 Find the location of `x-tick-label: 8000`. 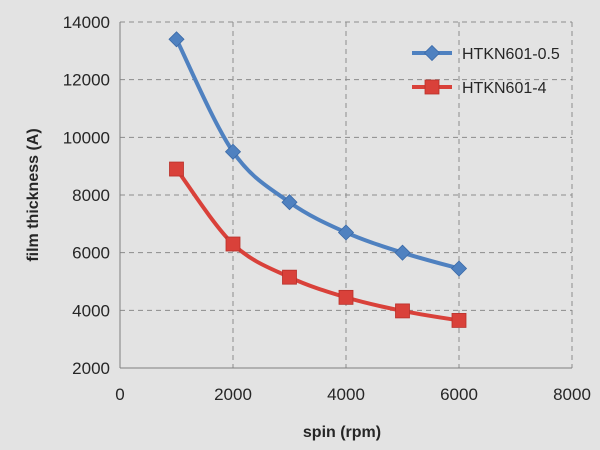

x-tick-label: 8000 is located at coordinates (572, 394).